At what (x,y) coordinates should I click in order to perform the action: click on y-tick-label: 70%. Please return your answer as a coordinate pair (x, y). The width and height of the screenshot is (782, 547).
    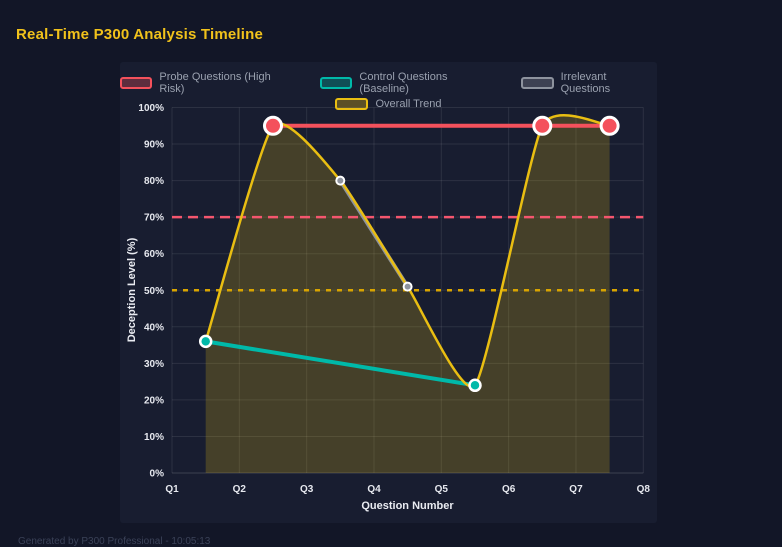
    Looking at the image, I should click on (154, 218).